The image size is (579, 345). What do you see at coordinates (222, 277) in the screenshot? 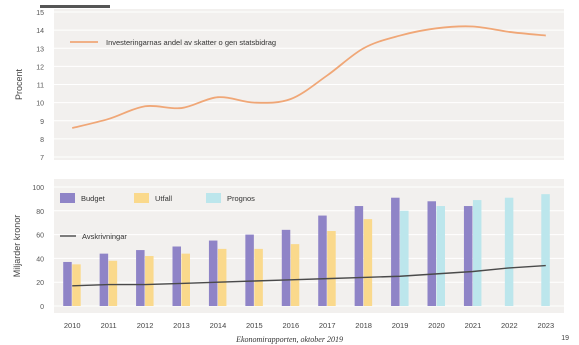
I see `bar-utfall-2014` at bounding box center [222, 277].